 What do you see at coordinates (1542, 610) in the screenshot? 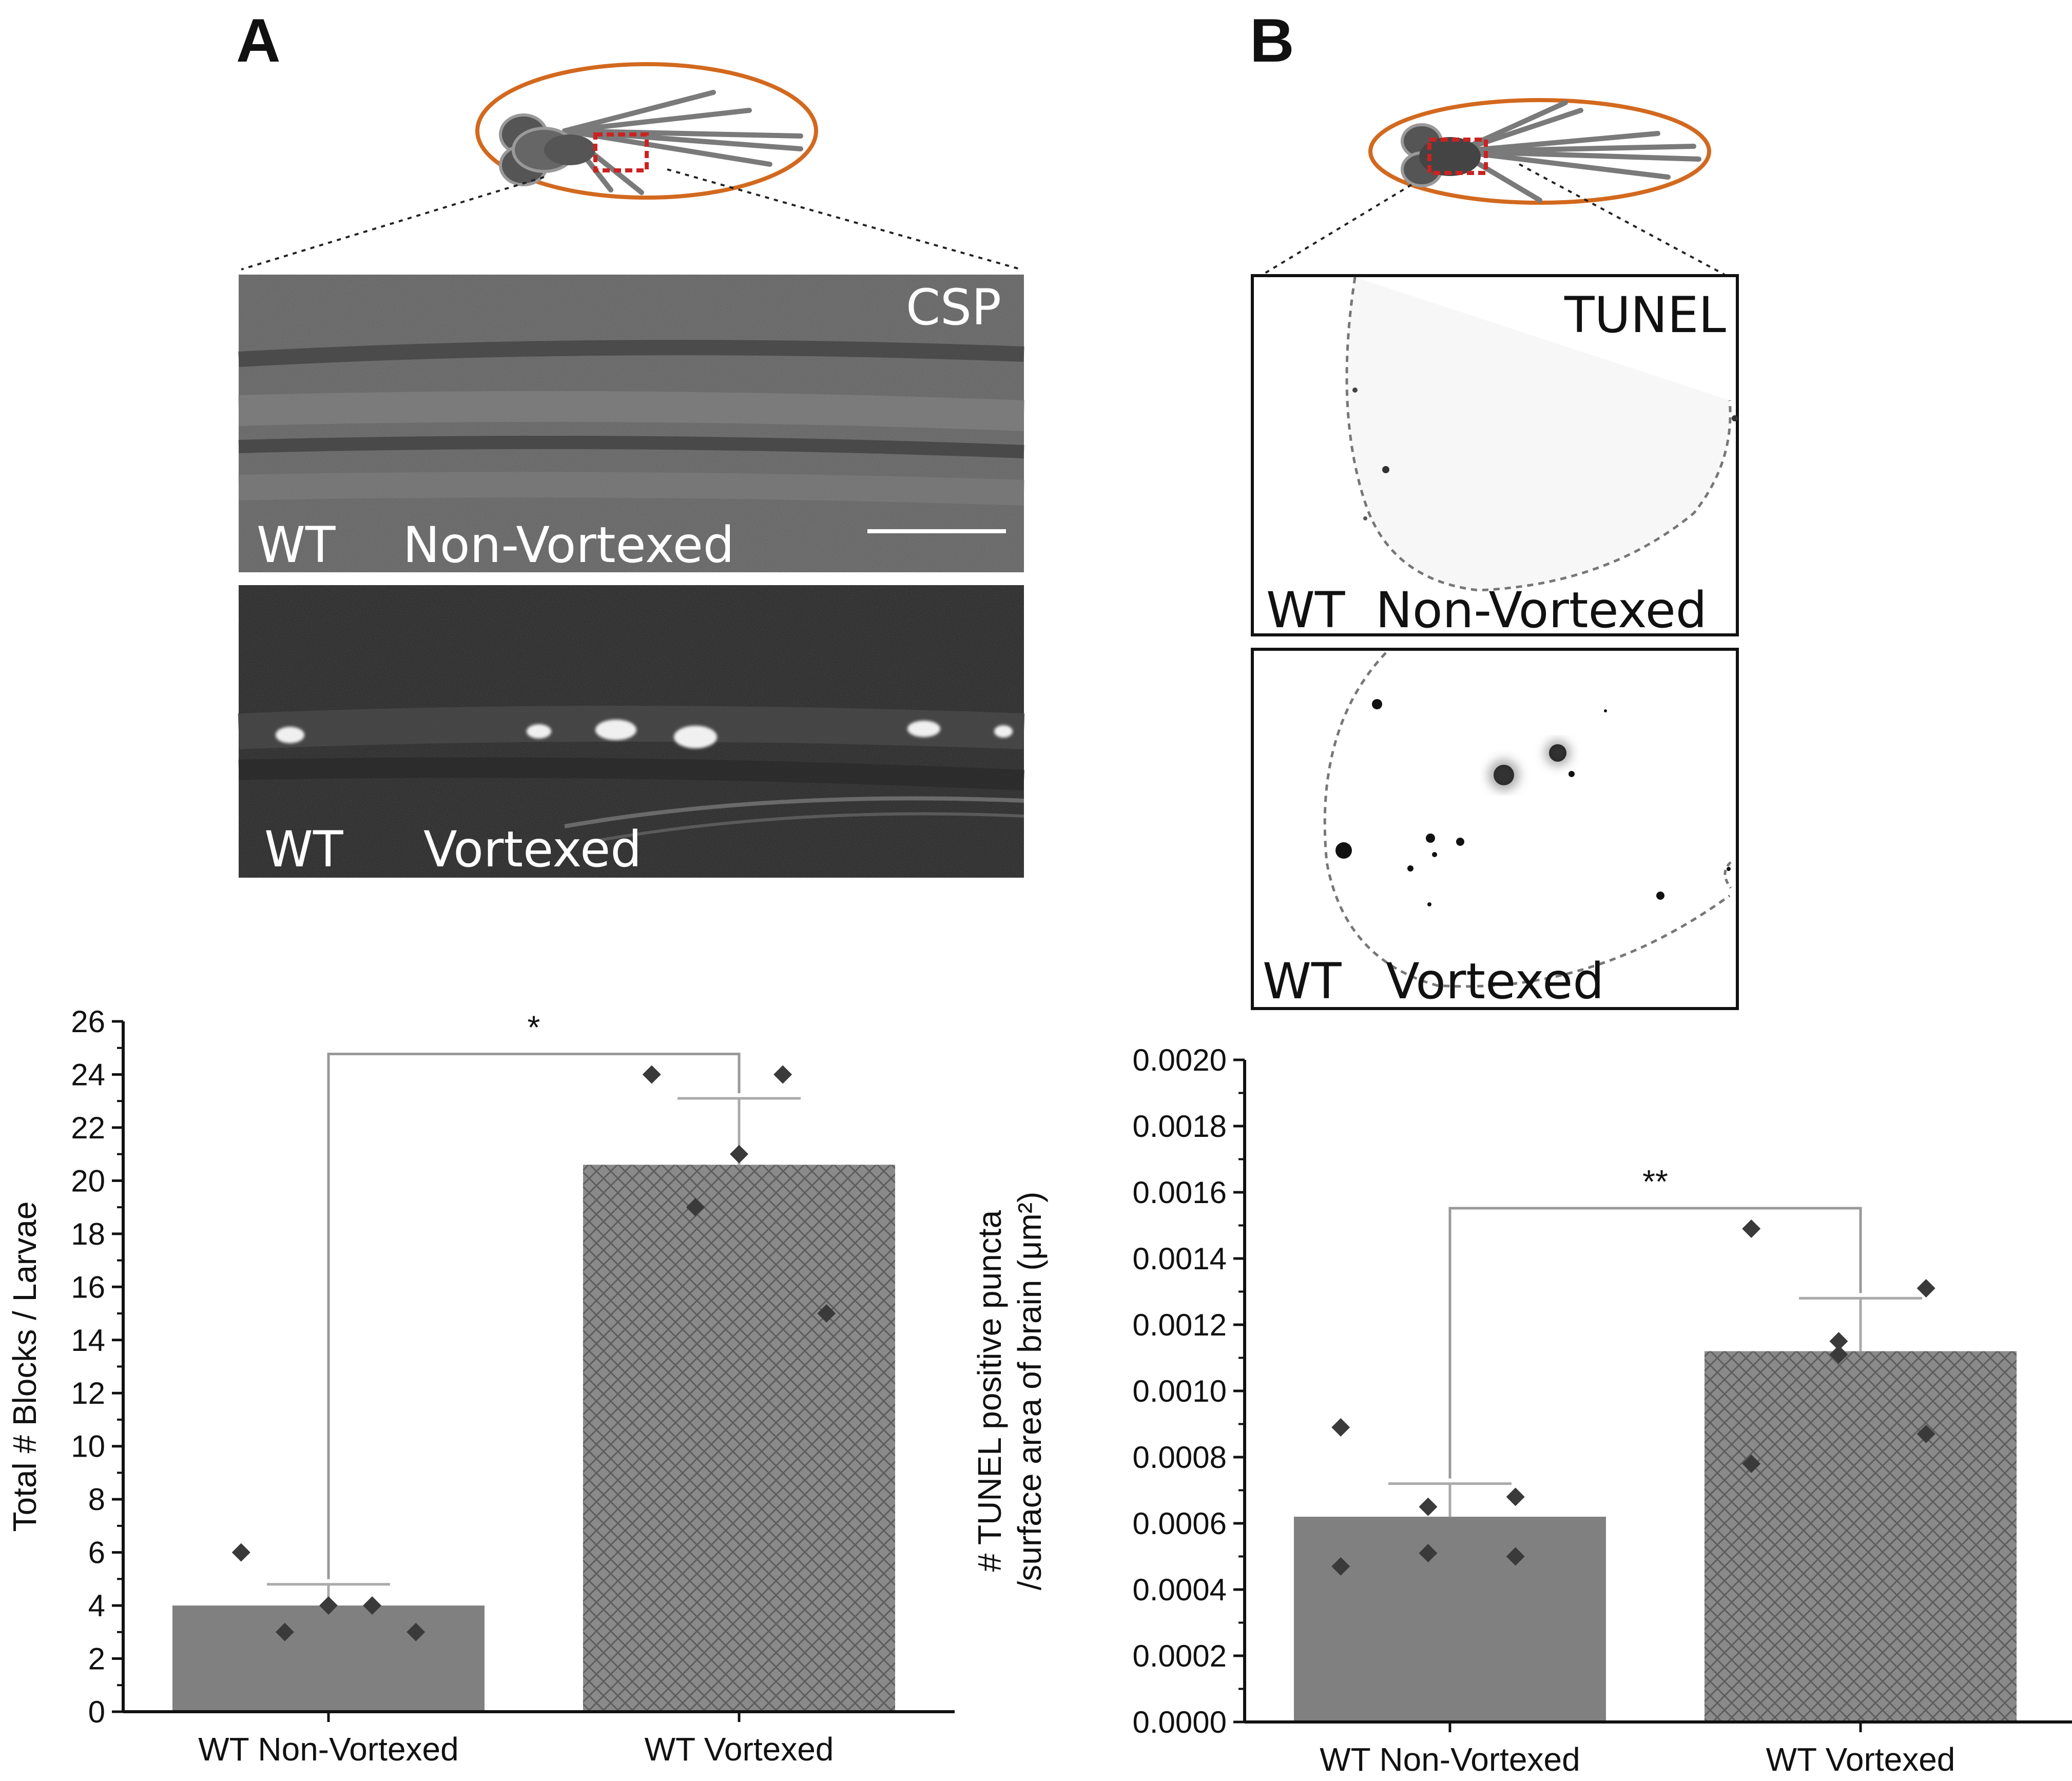
I see `panel-b-top-condition: Non-Vortexed` at bounding box center [1542, 610].